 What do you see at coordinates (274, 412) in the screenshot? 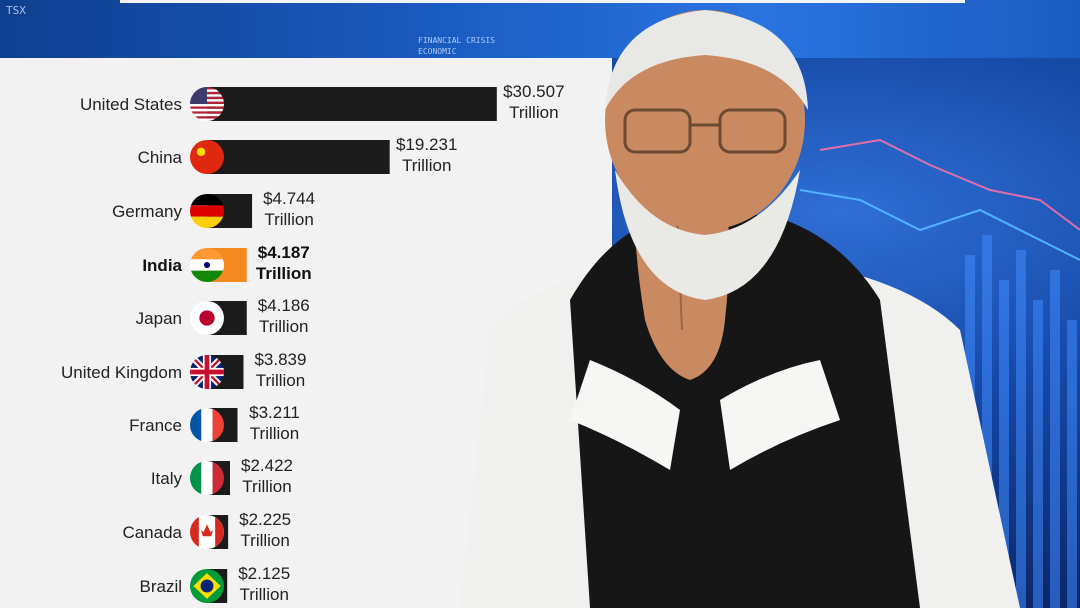
I see `value-label: $3.211` at bounding box center [274, 412].